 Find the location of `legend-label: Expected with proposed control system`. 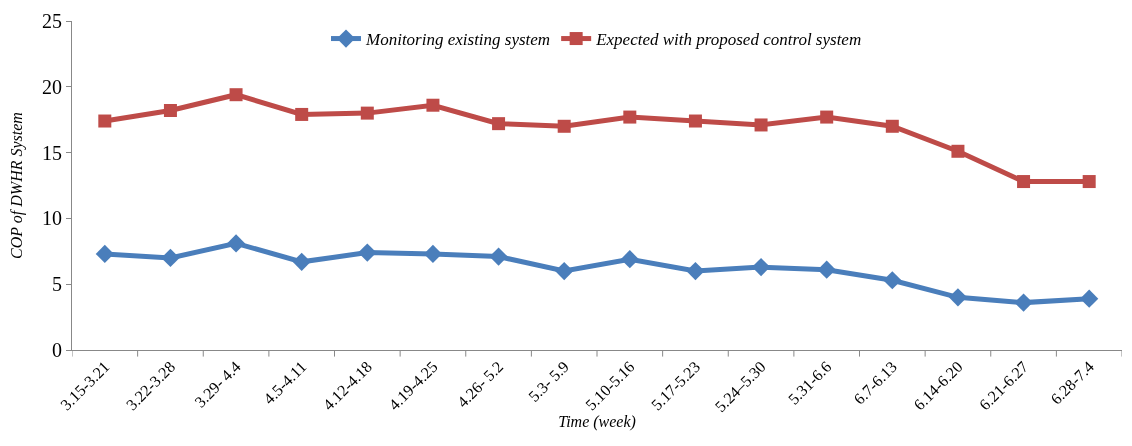

legend-label: Expected with proposed control system is located at coordinates (728, 40).